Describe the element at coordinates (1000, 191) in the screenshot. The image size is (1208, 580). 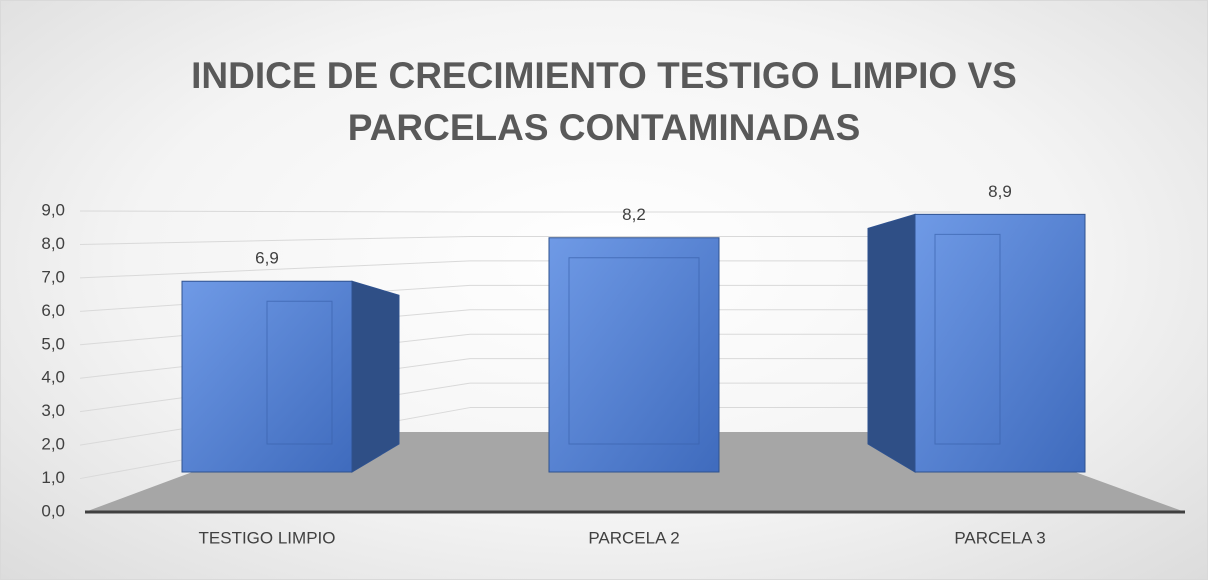
I see `data-label: 8,9` at that location.